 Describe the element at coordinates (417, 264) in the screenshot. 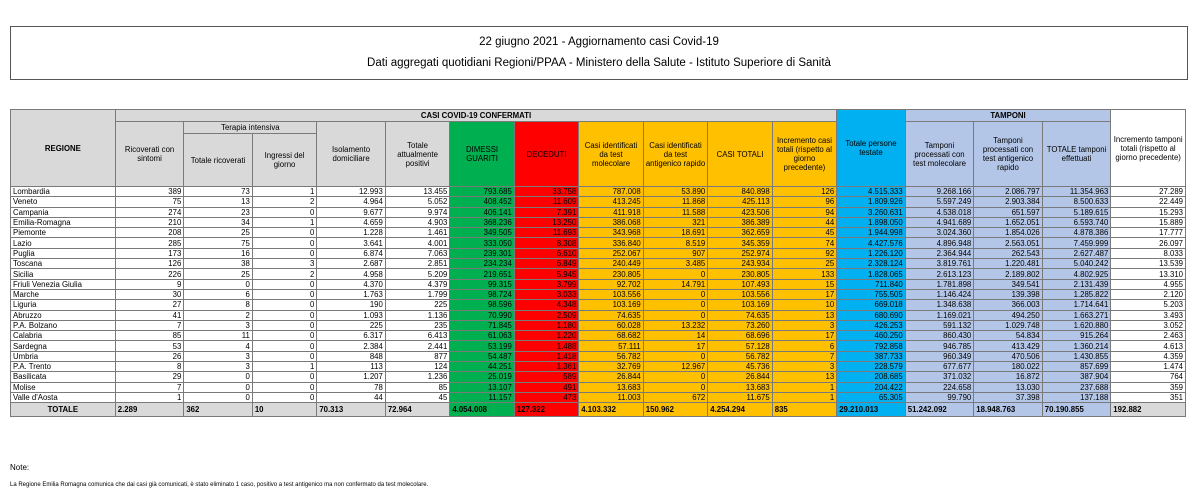

I see `value-cell: 2.851` at that location.